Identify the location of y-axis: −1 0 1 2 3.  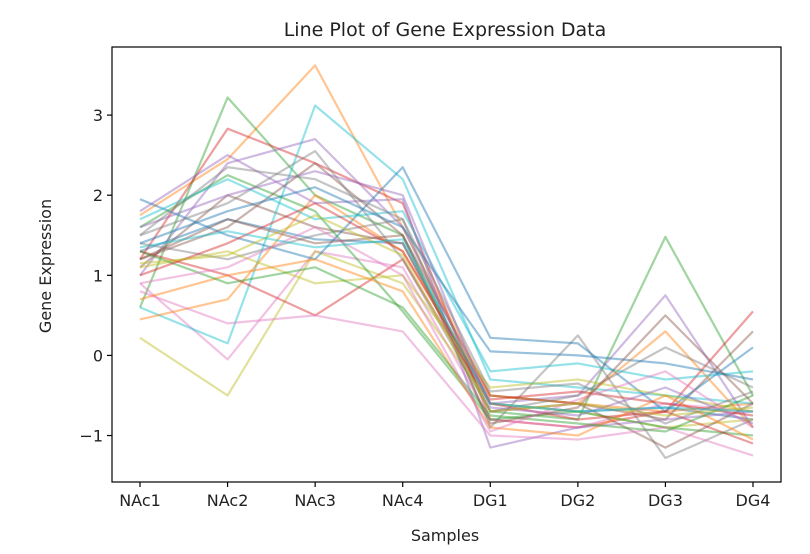
(95, 276).